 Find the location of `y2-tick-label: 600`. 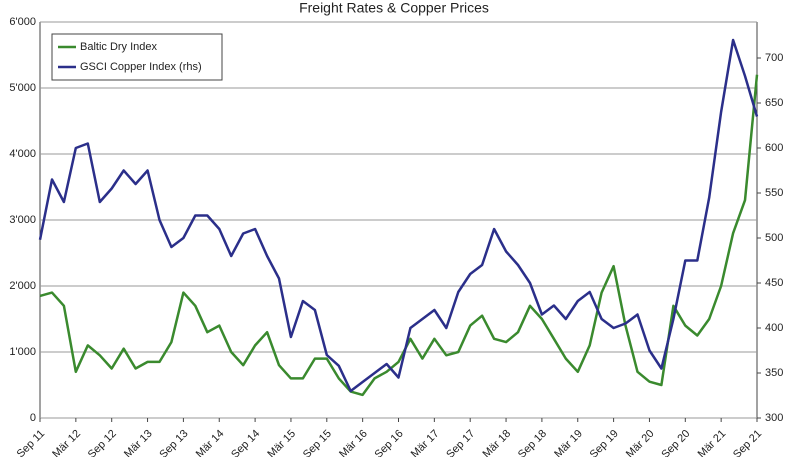

y2-tick-label: 600 is located at coordinates (774, 148).